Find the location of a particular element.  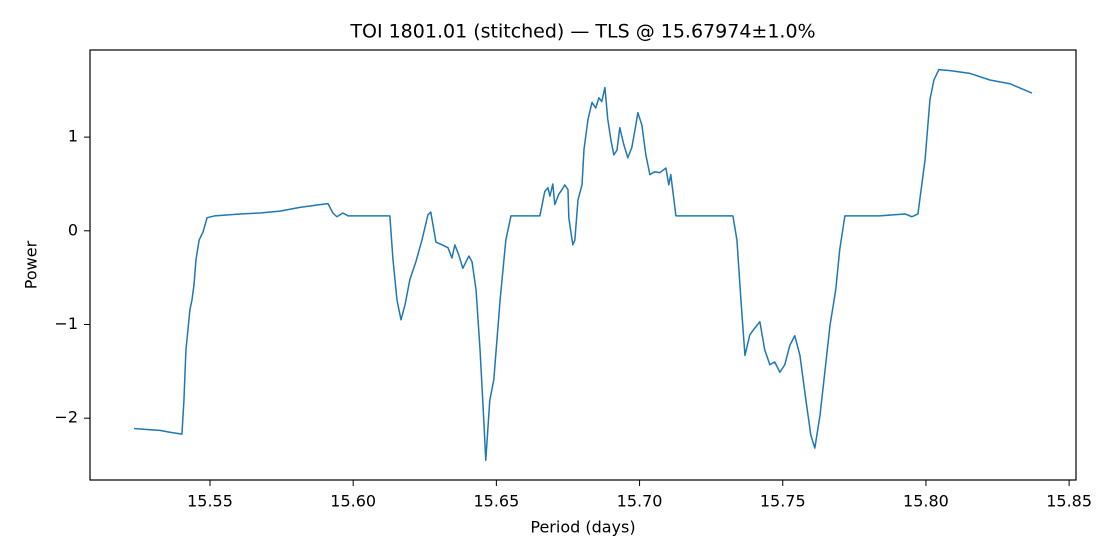

x-tick-label: 15.85 is located at coordinates (1069, 501).